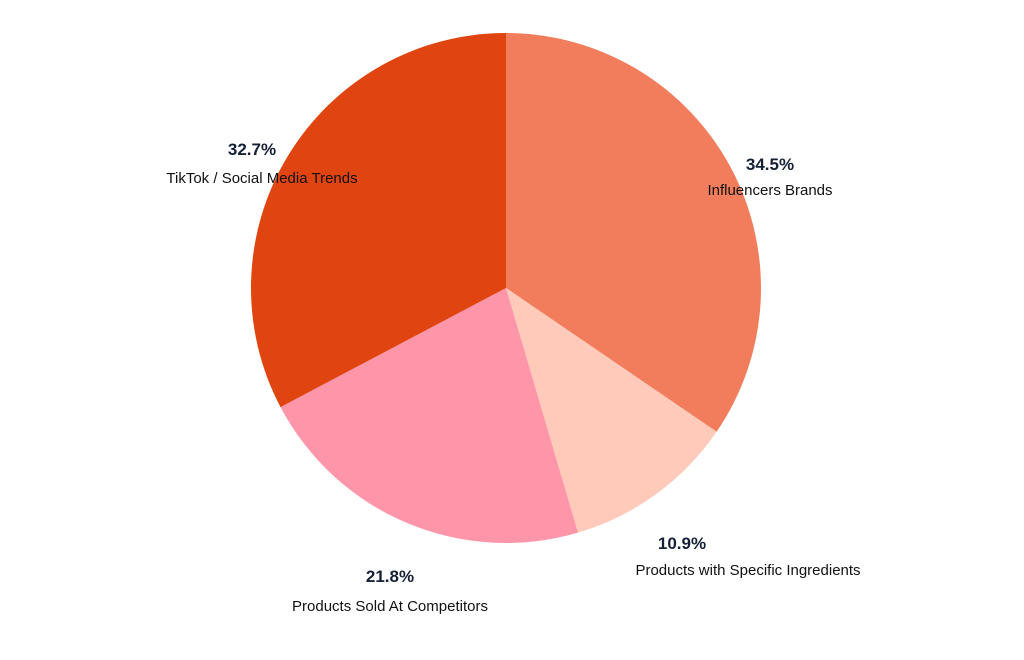  Describe the element at coordinates (378, 220) in the screenshot. I see `pie-slice-tiktok-social-media-trends` at that location.